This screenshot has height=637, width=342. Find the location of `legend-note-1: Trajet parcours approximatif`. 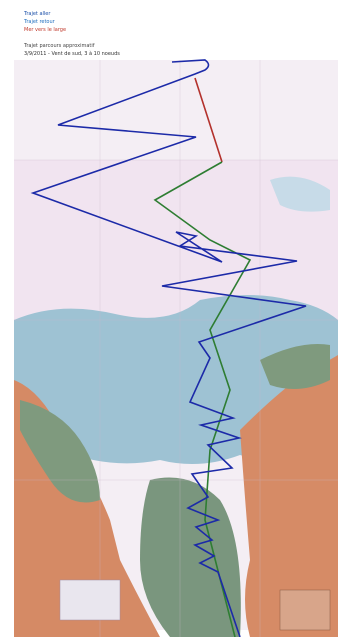

legend-note-1: Trajet parcours approximatif is located at coordinates (59, 46).